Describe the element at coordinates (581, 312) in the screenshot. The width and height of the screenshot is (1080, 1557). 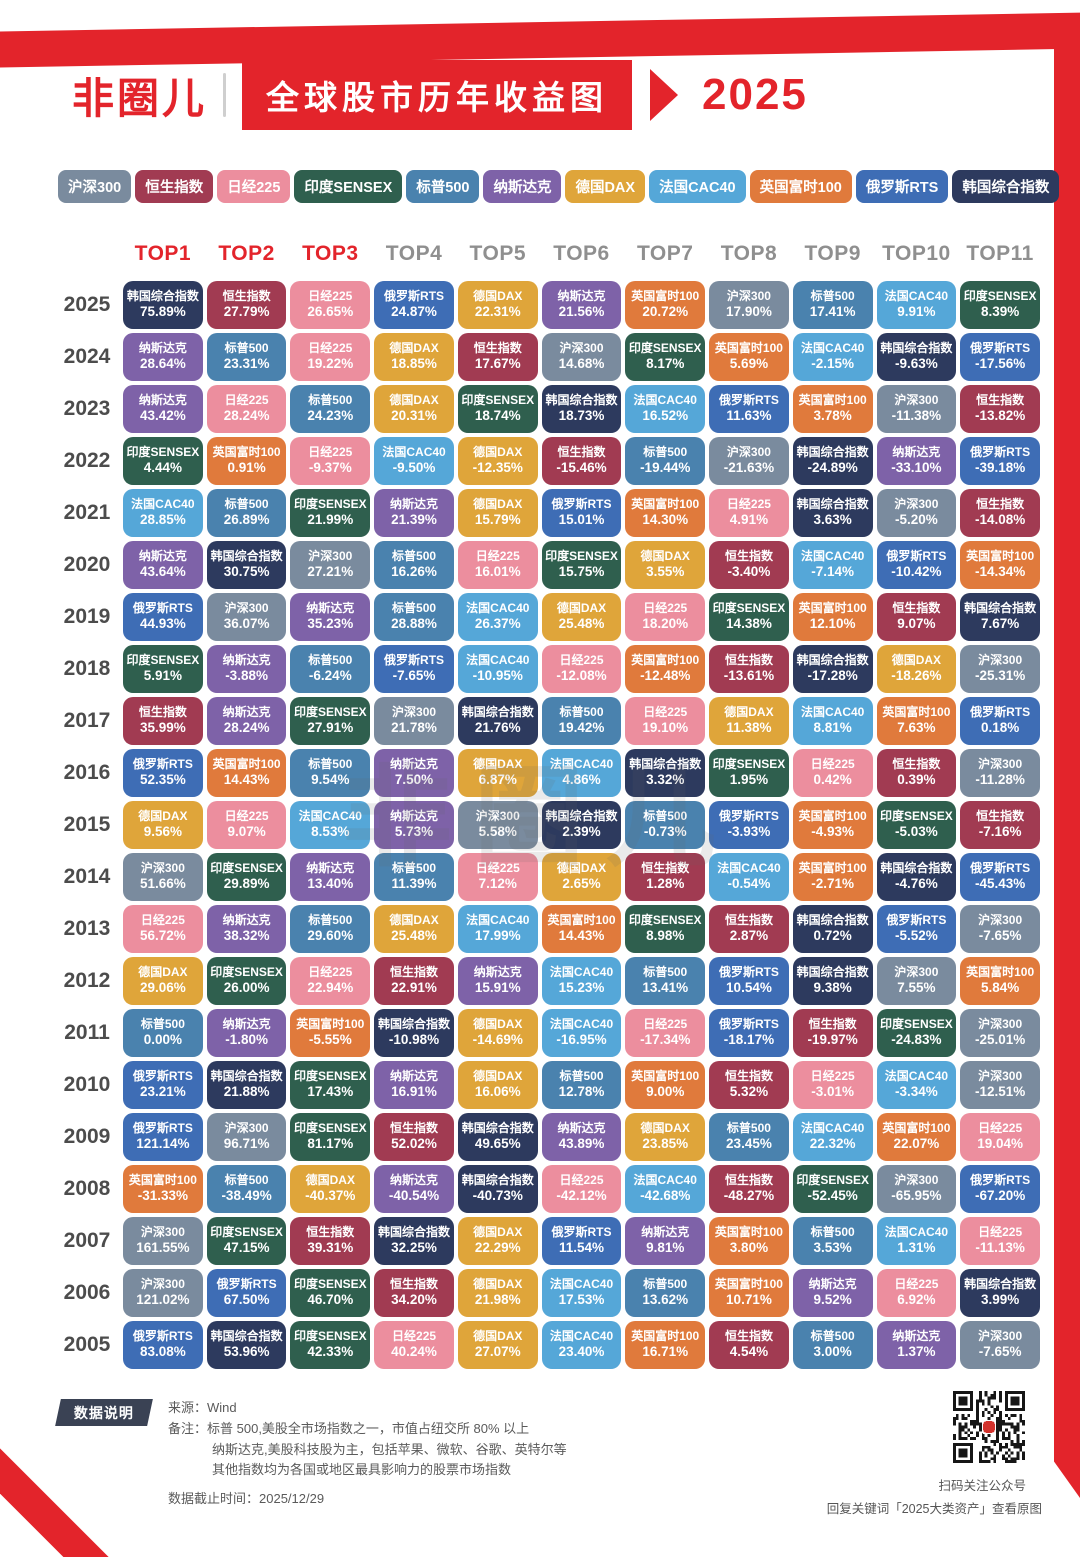
I see `cell-return-value: 21.56%` at that location.